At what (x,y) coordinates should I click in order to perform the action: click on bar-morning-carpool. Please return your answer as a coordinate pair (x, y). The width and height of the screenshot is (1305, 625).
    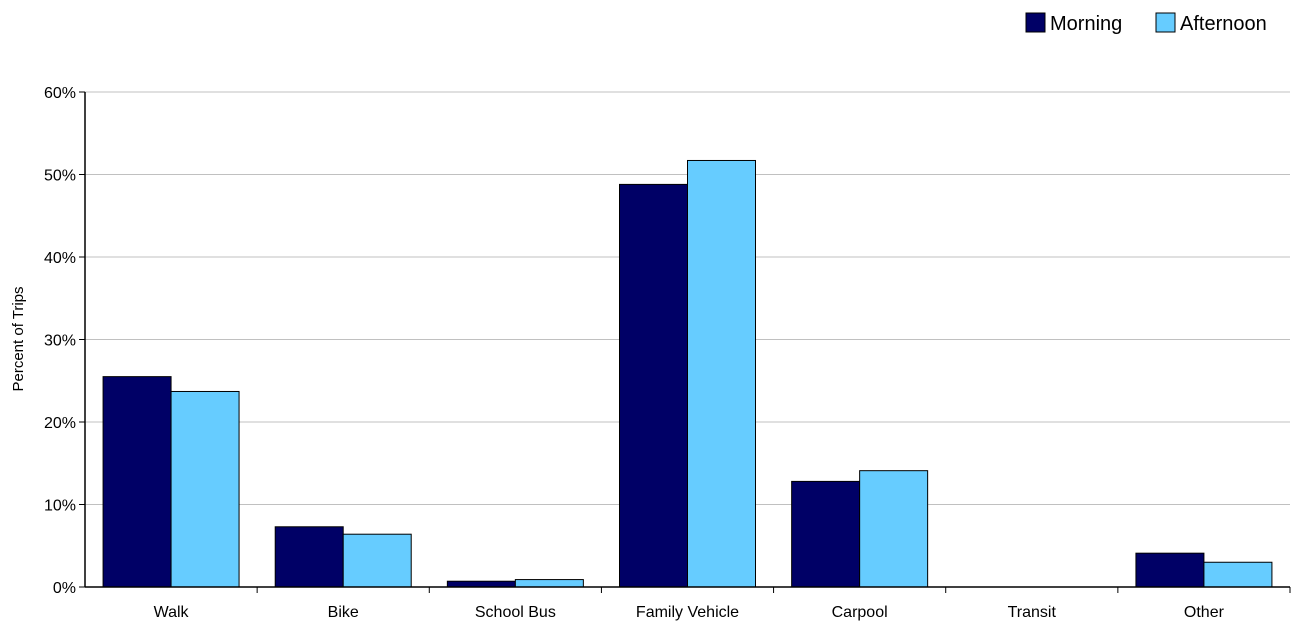
    Looking at the image, I should click on (826, 534).